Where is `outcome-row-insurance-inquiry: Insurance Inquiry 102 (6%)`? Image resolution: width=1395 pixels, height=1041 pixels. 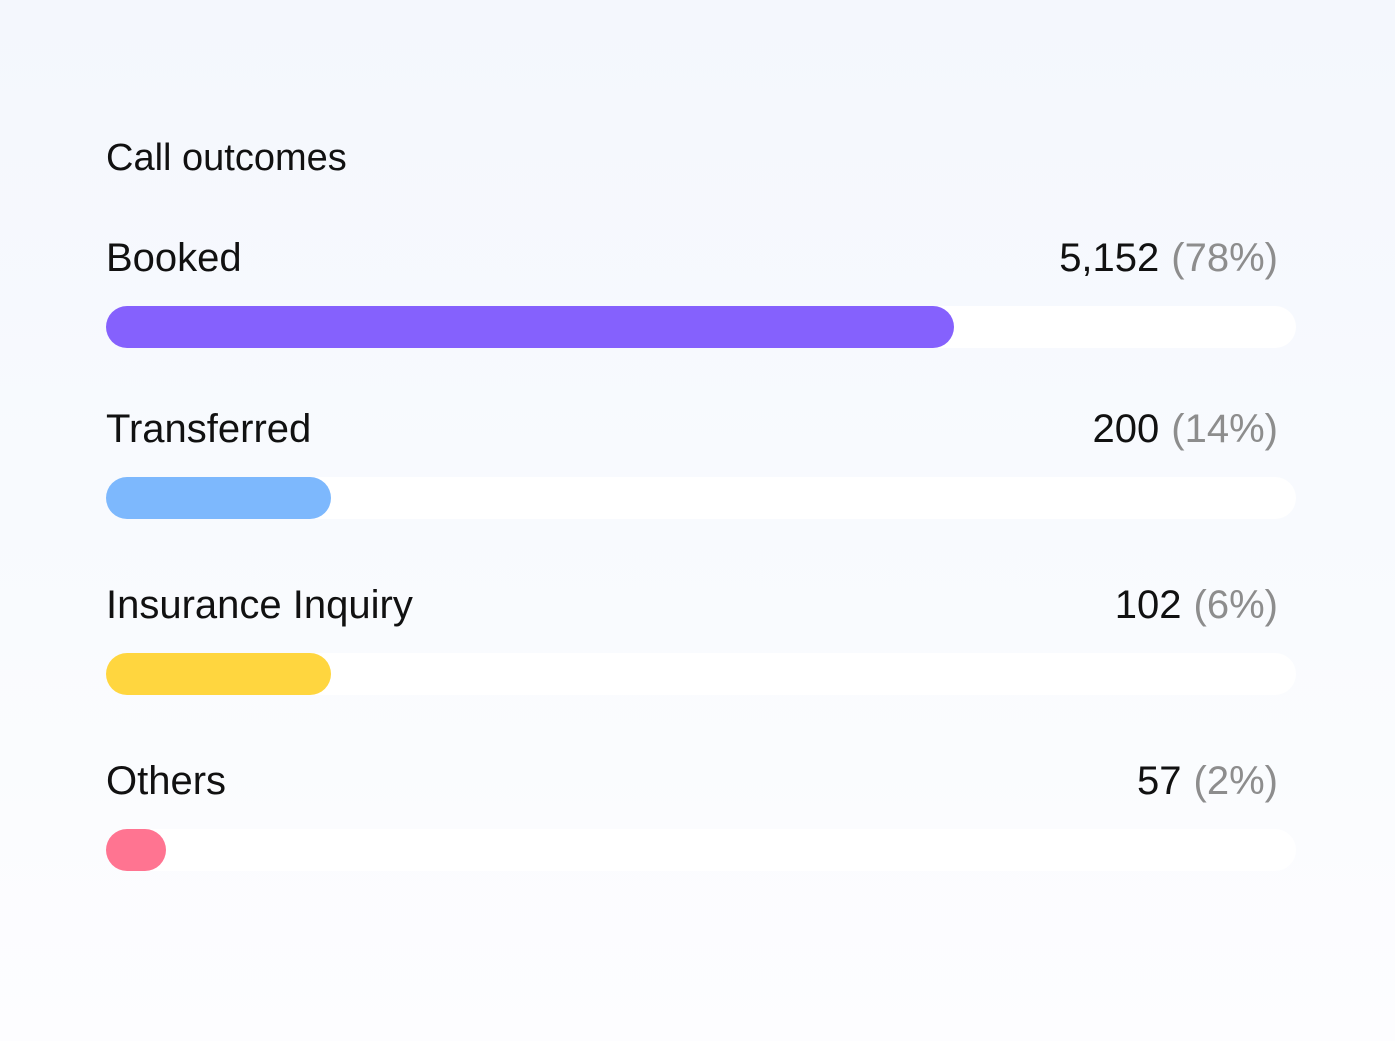 outcome-row-insurance-inquiry: Insurance Inquiry 102 (6%) is located at coordinates (701, 639).